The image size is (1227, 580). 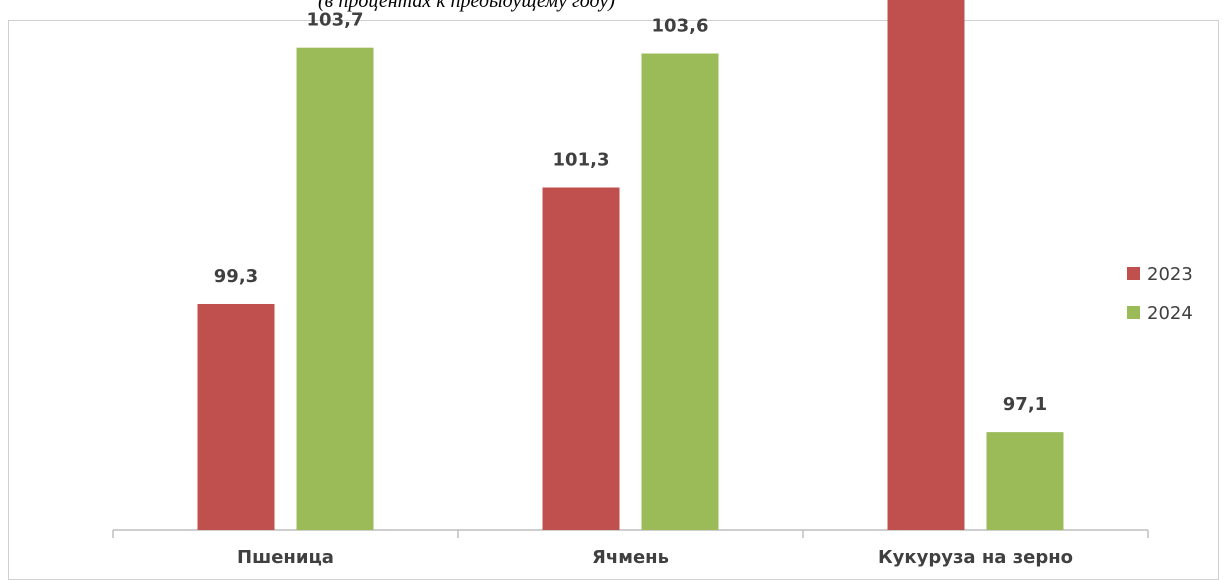 I want to click on data-label: 99,3, so click(x=236, y=276).